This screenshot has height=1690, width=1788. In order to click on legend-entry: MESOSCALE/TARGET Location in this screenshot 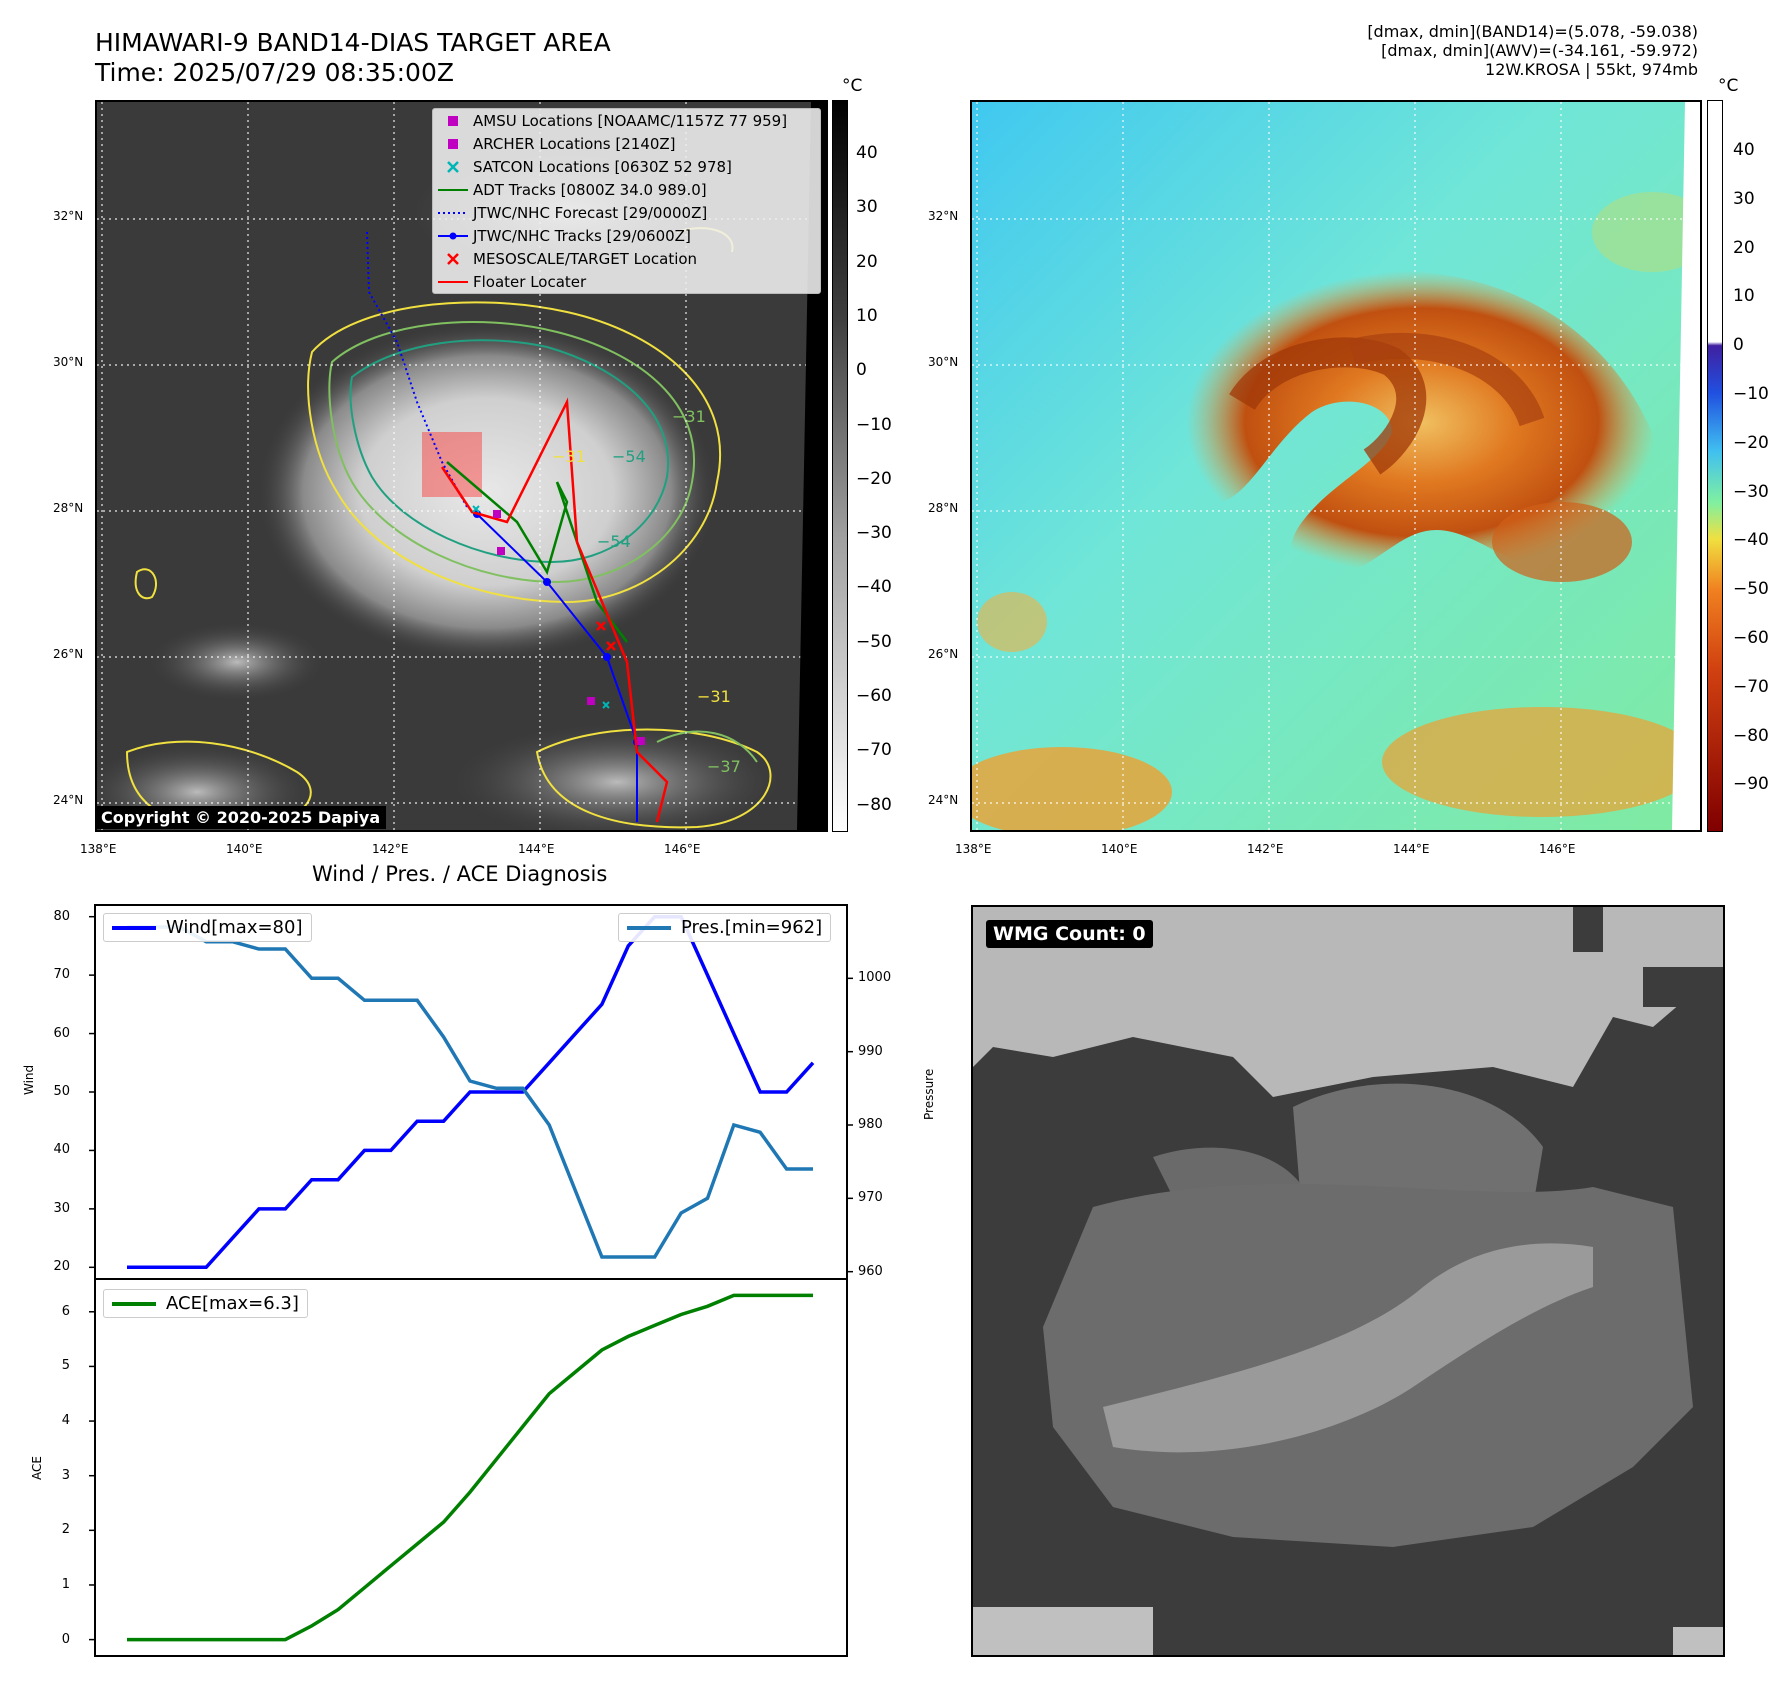, I will do `click(626, 258)`.